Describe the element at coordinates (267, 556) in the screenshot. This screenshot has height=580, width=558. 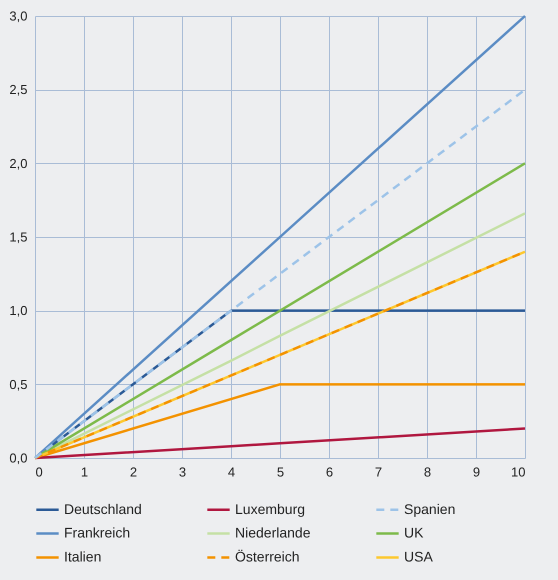
I see `legend-label: Österreich` at that location.